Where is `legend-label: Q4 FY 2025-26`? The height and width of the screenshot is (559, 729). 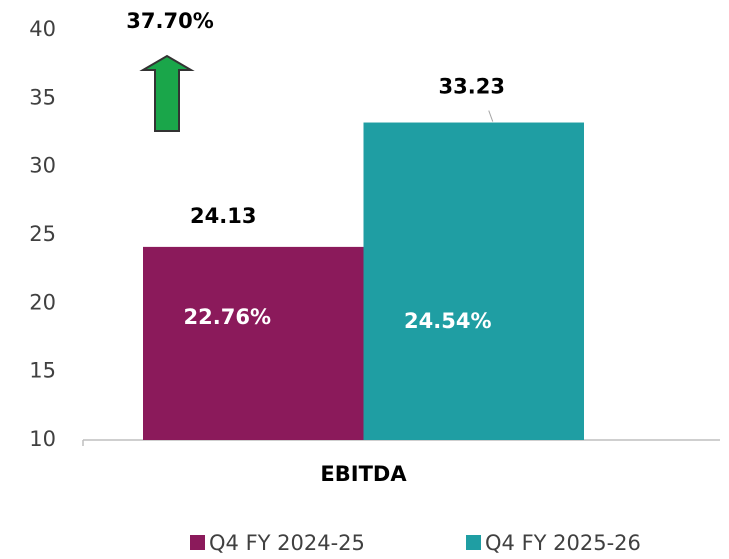
legend-label: Q4 FY 2025-26 is located at coordinates (563, 543).